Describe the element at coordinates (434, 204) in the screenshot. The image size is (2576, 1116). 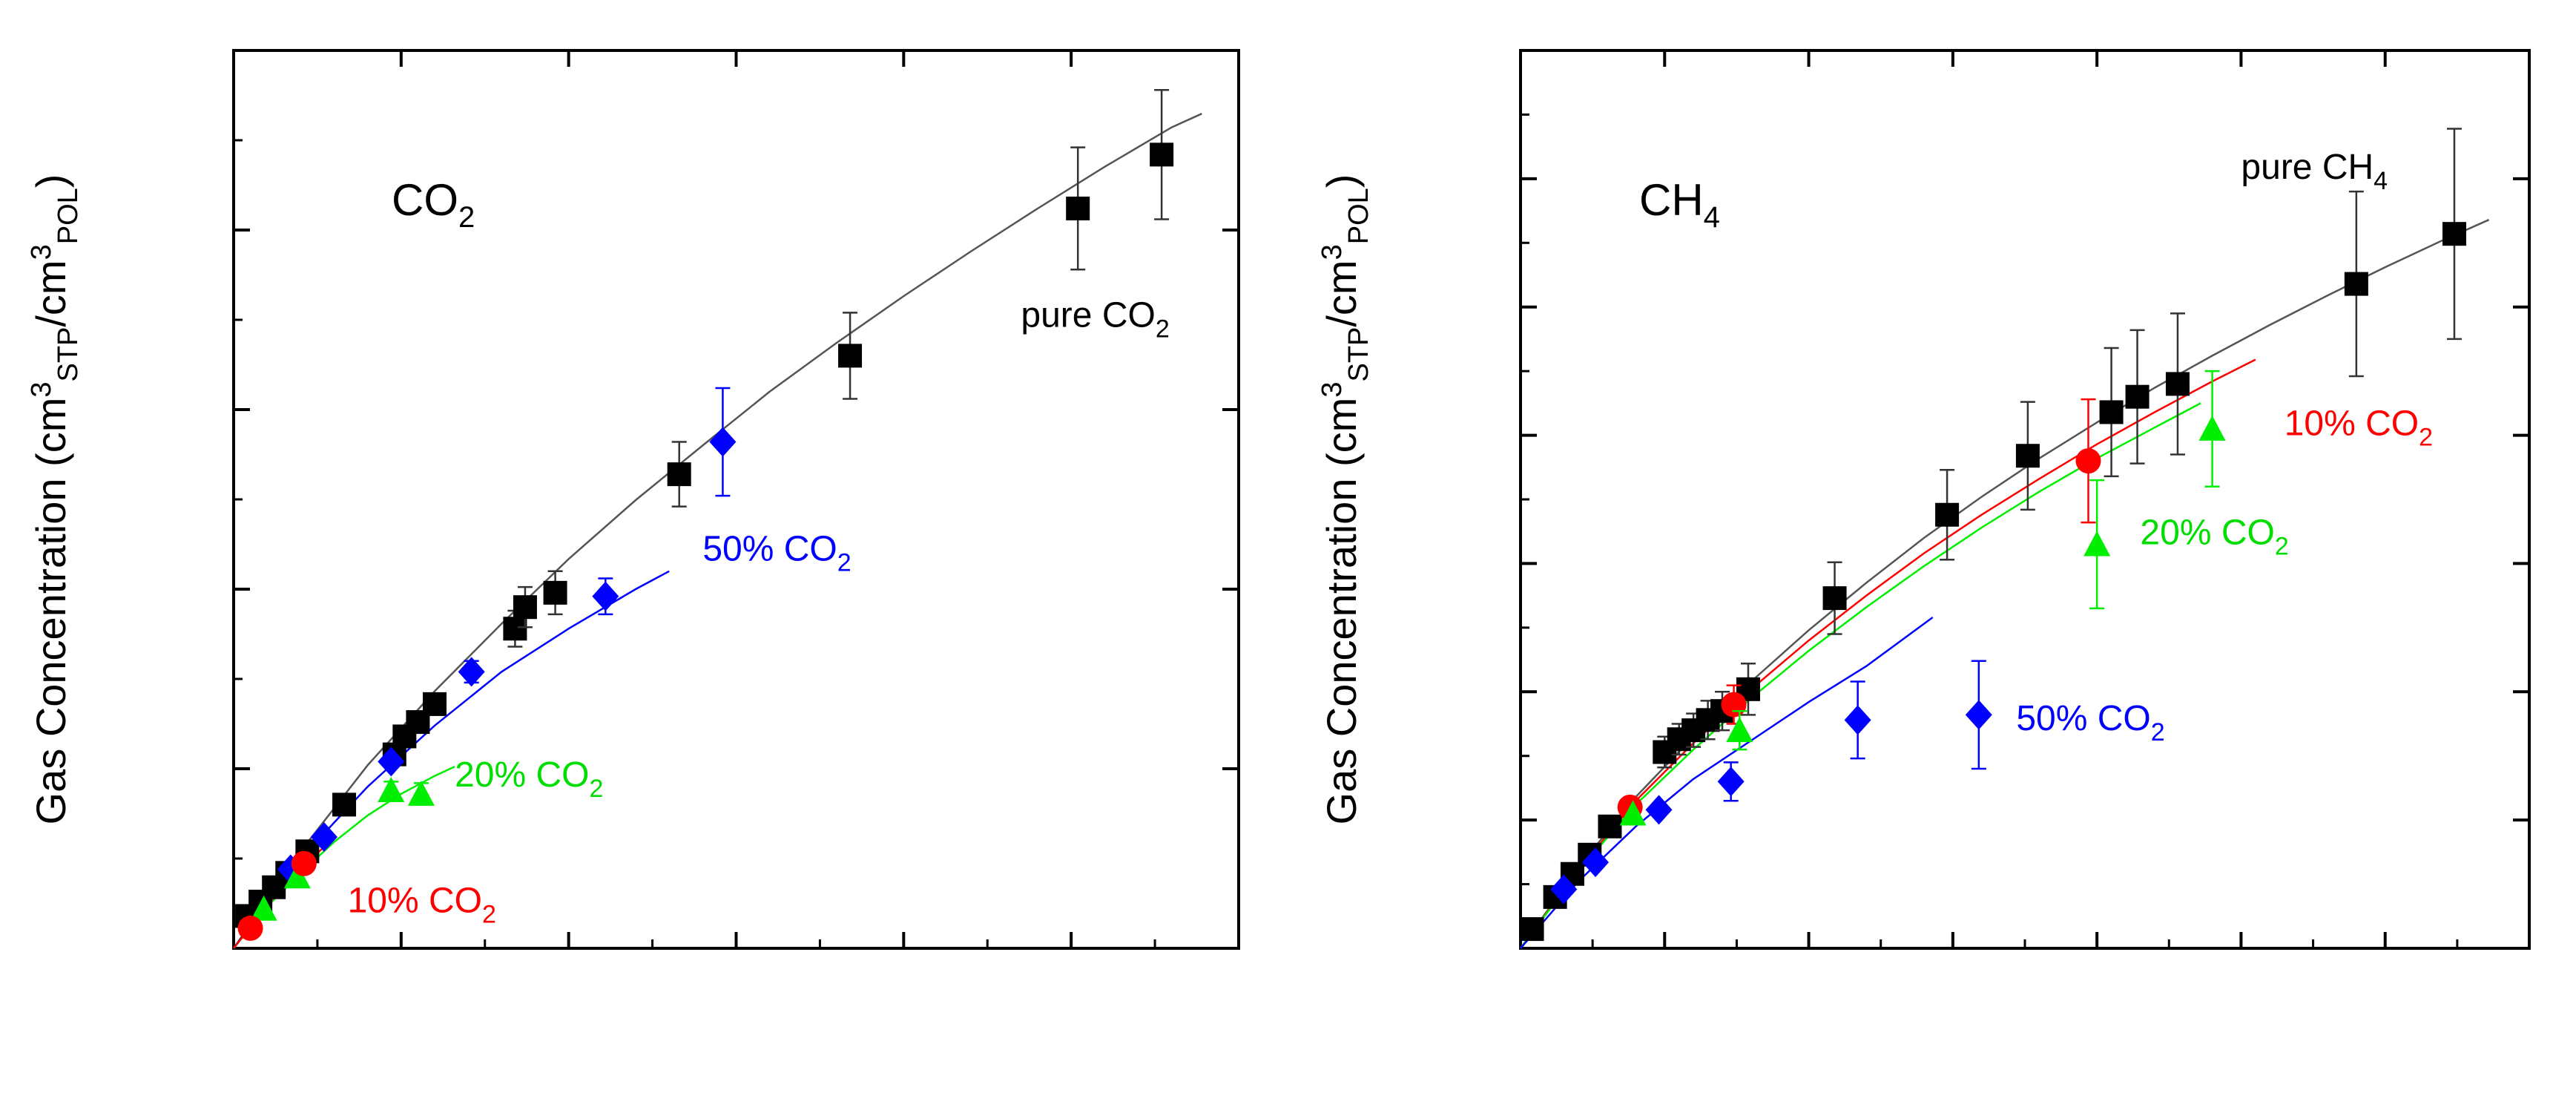
I see `gas-label: CO2` at that location.